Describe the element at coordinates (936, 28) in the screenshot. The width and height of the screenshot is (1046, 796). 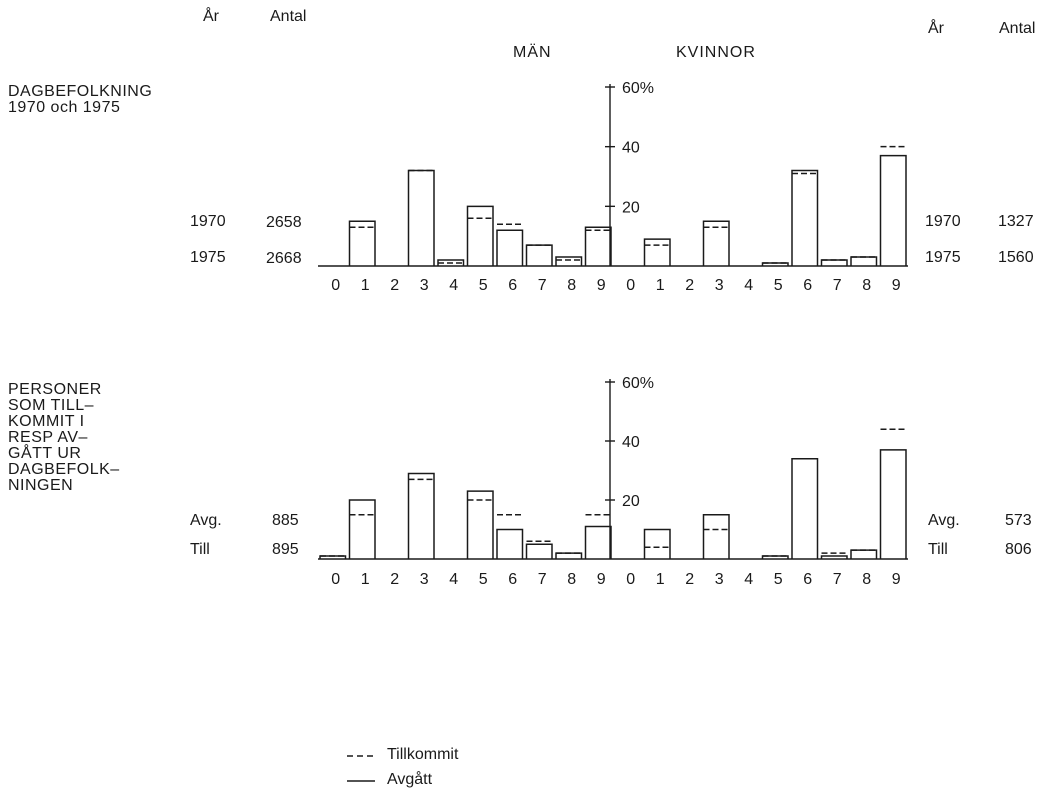
I see `right-year-header: År` at that location.